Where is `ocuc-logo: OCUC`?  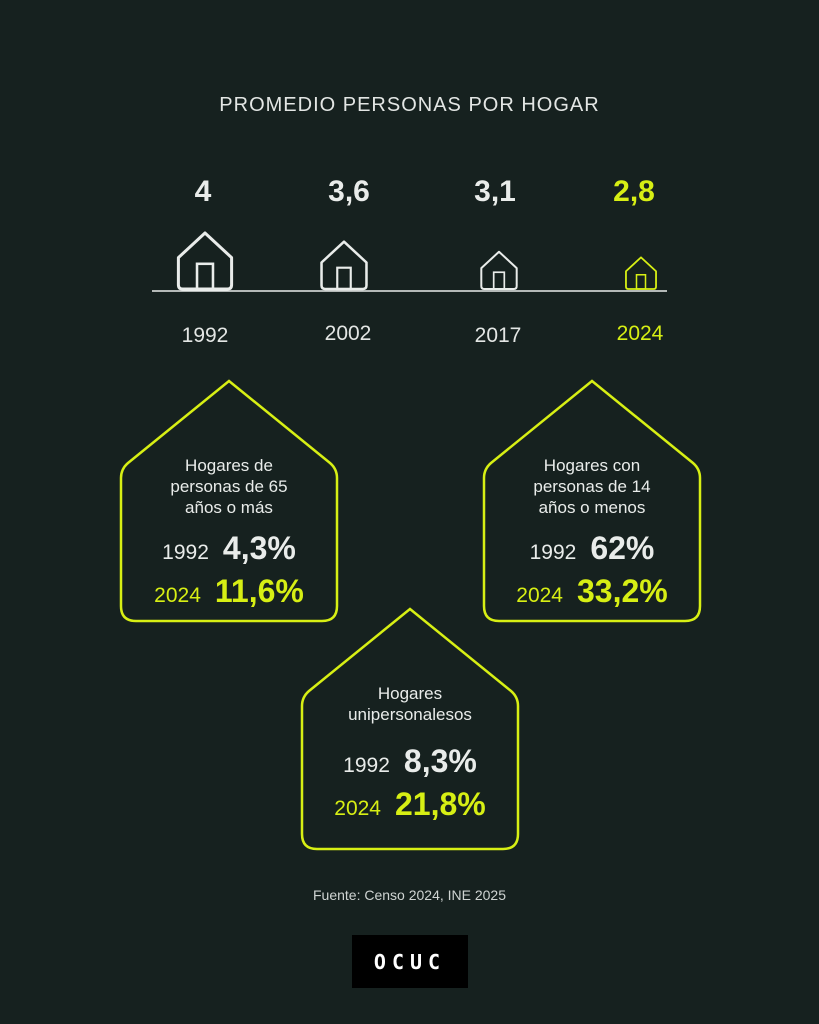 ocuc-logo: OCUC is located at coordinates (410, 961).